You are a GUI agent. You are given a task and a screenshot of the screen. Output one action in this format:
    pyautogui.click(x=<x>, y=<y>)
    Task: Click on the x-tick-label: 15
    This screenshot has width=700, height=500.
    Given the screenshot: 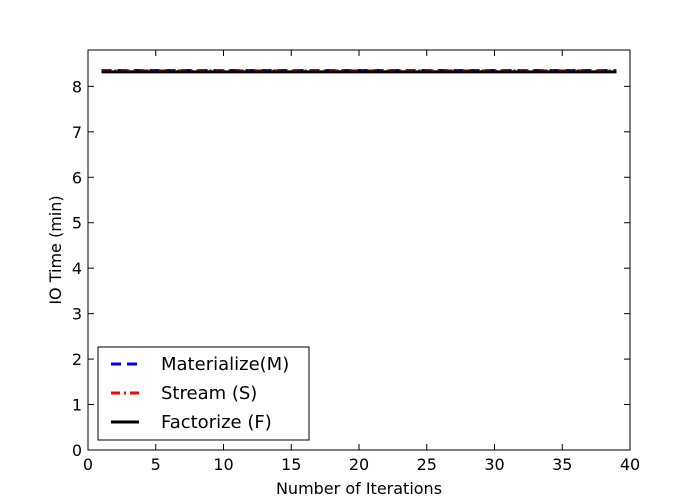 What is the action you would take?
    pyautogui.click(x=291, y=464)
    